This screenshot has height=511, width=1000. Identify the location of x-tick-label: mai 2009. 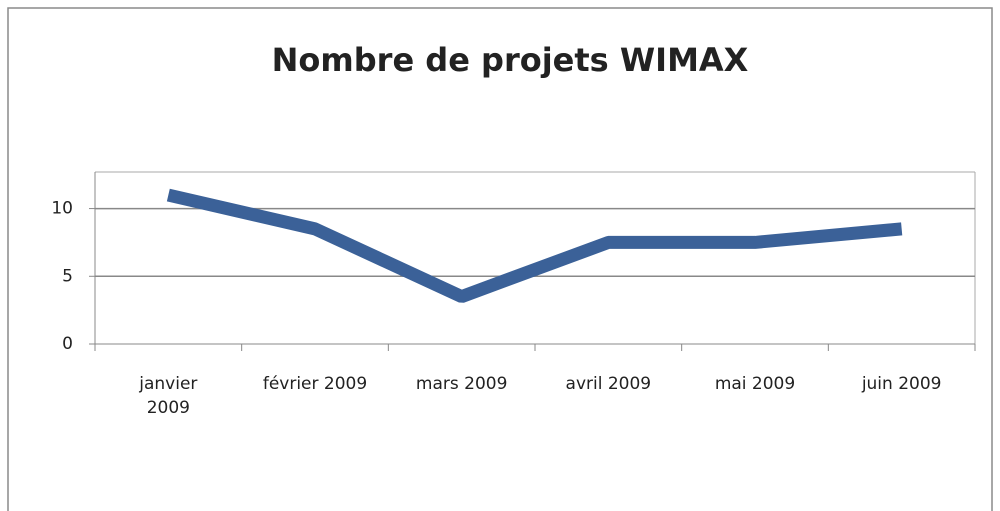
(755, 384).